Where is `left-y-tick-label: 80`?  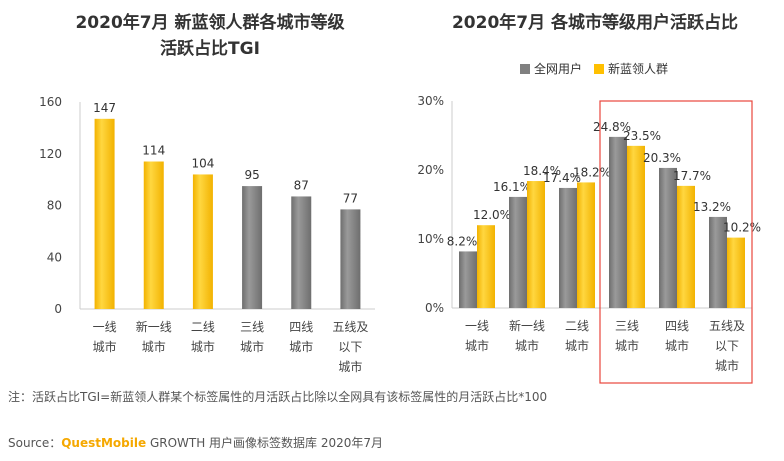
left-y-tick-label: 80 is located at coordinates (54, 206).